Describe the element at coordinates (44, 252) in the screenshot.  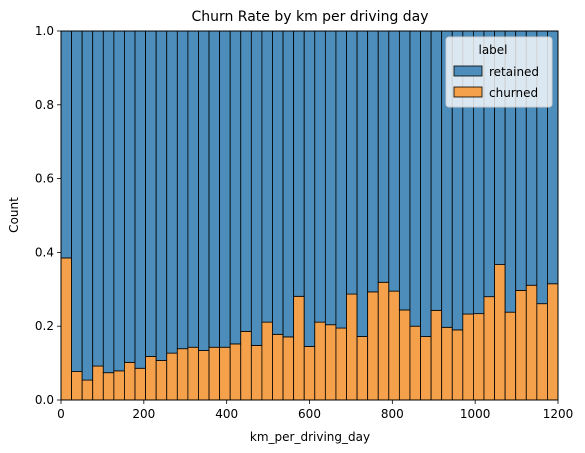
I see `y-tick-label: 0.4` at that location.